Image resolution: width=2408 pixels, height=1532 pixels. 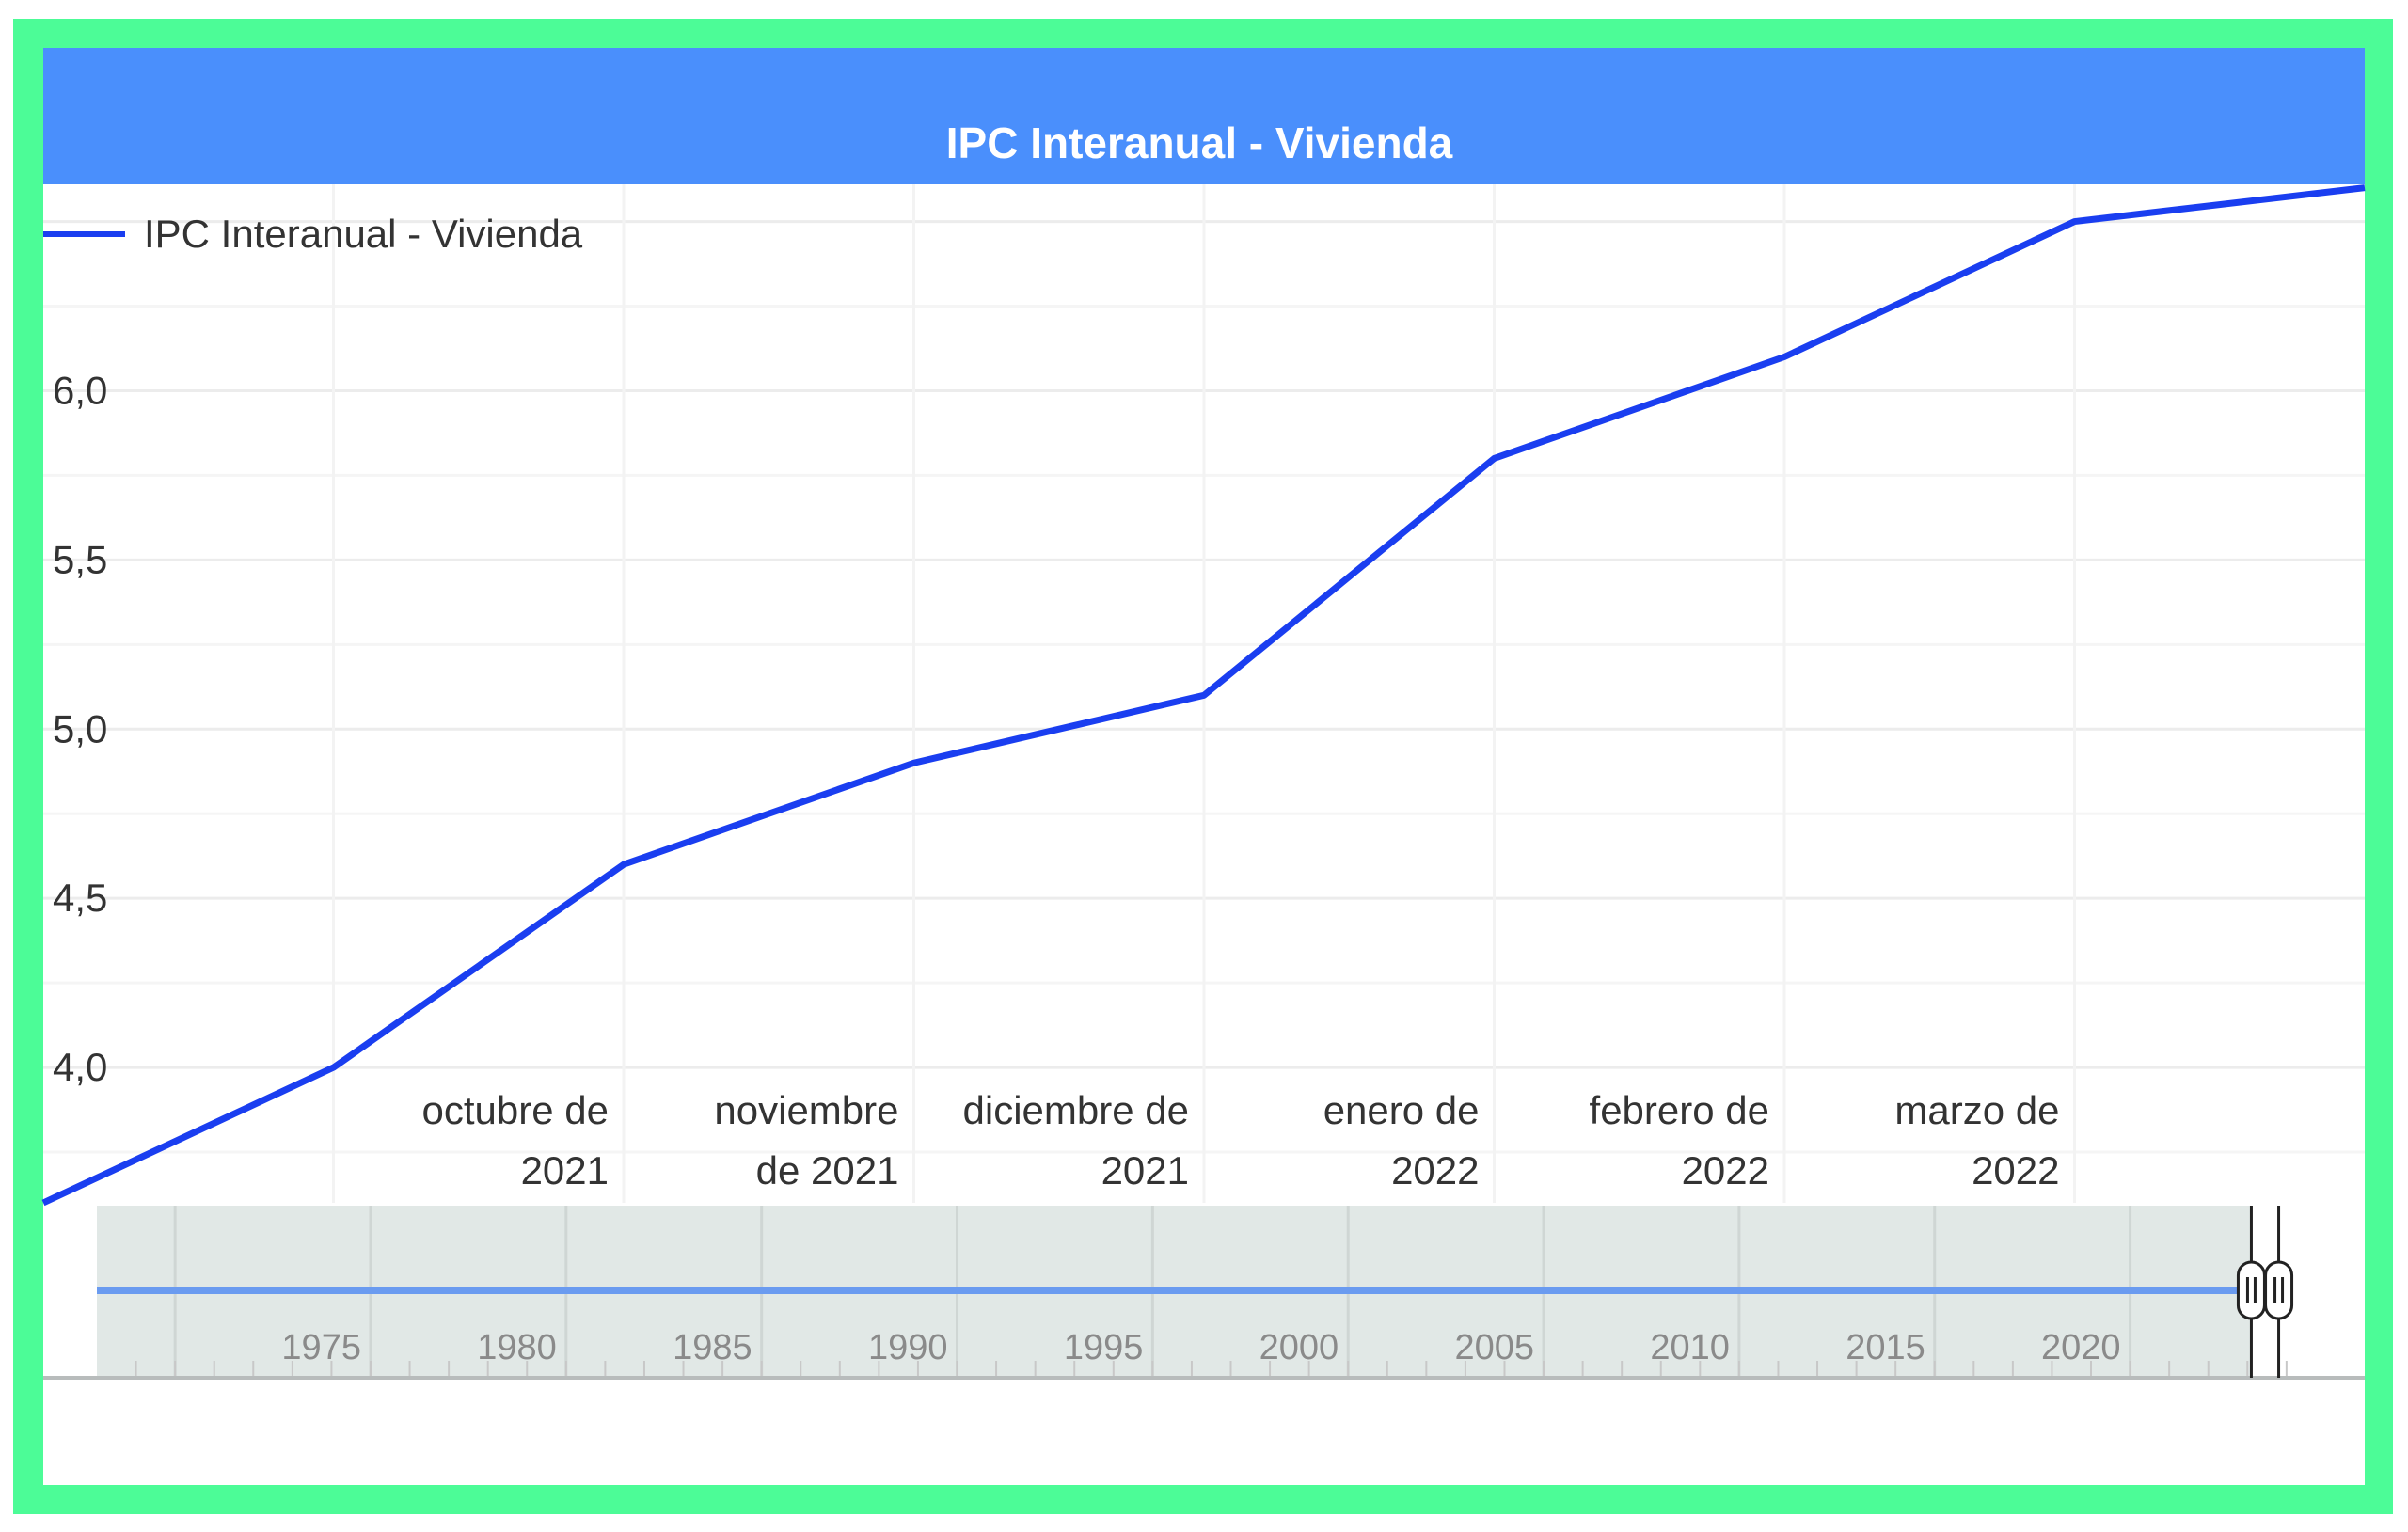 I want to click on x-tick-label: febrero de, so click(x=1680, y=1110).